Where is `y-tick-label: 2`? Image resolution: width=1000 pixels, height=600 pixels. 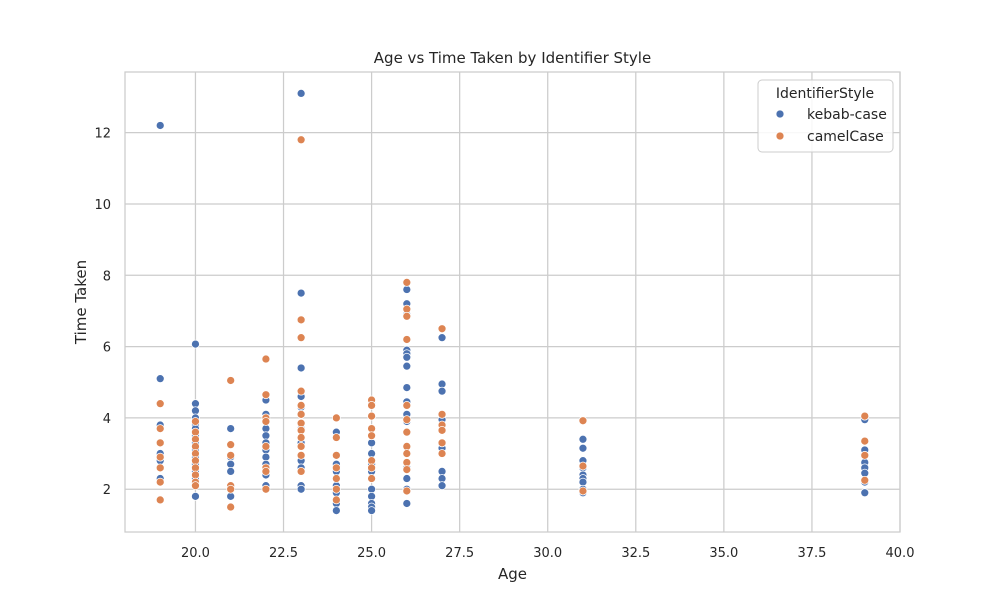 y-tick-label: 2 is located at coordinates (107, 490).